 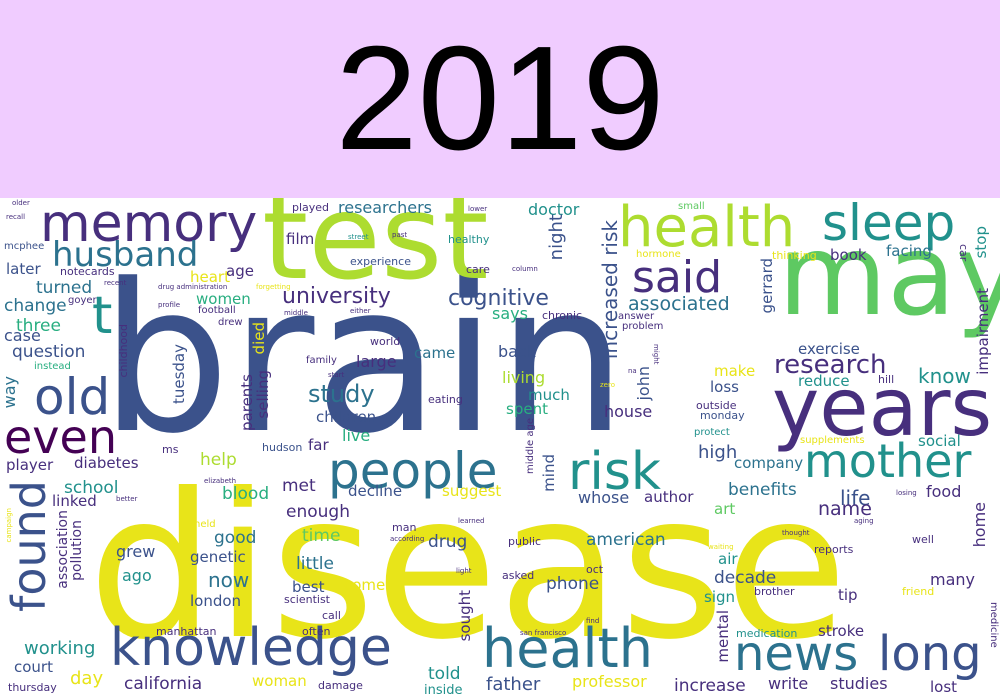 What do you see at coordinates (609, 681) in the screenshot?
I see `word-professor: professor` at bounding box center [609, 681].